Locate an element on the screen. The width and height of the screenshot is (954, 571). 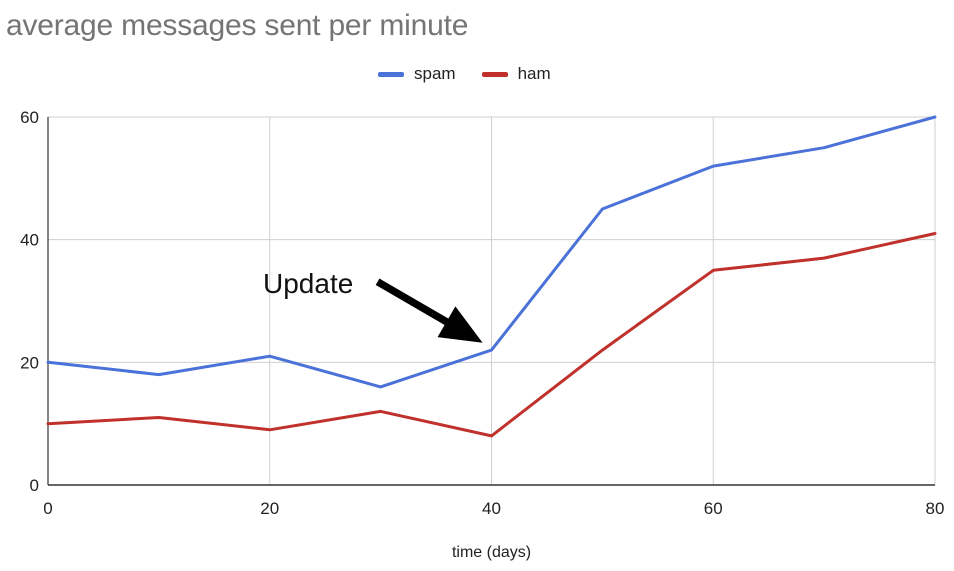
y-tick-label: 60 is located at coordinates (29, 117).